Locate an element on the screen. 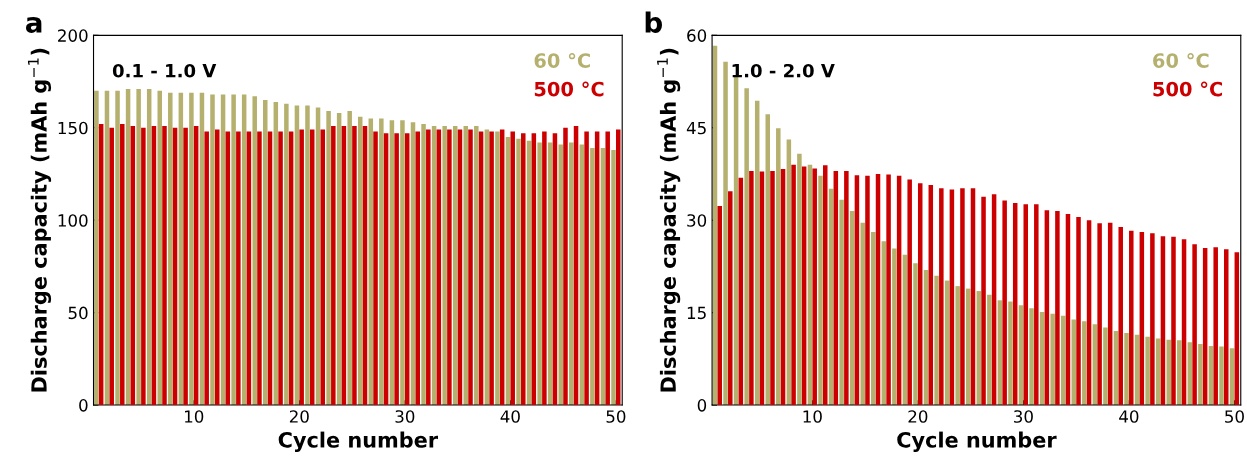 Image resolution: width=1247 pixels, height=471 pixels. y-tick-label: 60 is located at coordinates (697, 35).